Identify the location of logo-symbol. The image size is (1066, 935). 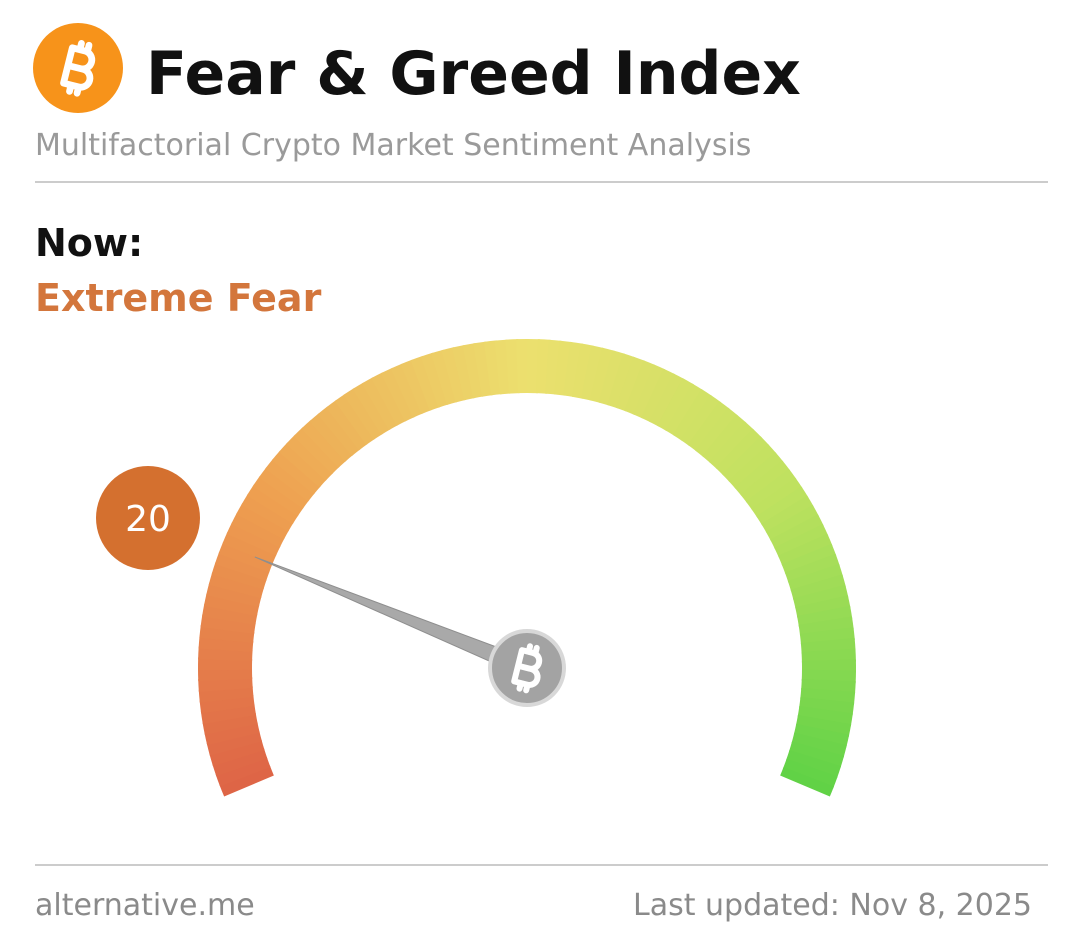
(78, 68).